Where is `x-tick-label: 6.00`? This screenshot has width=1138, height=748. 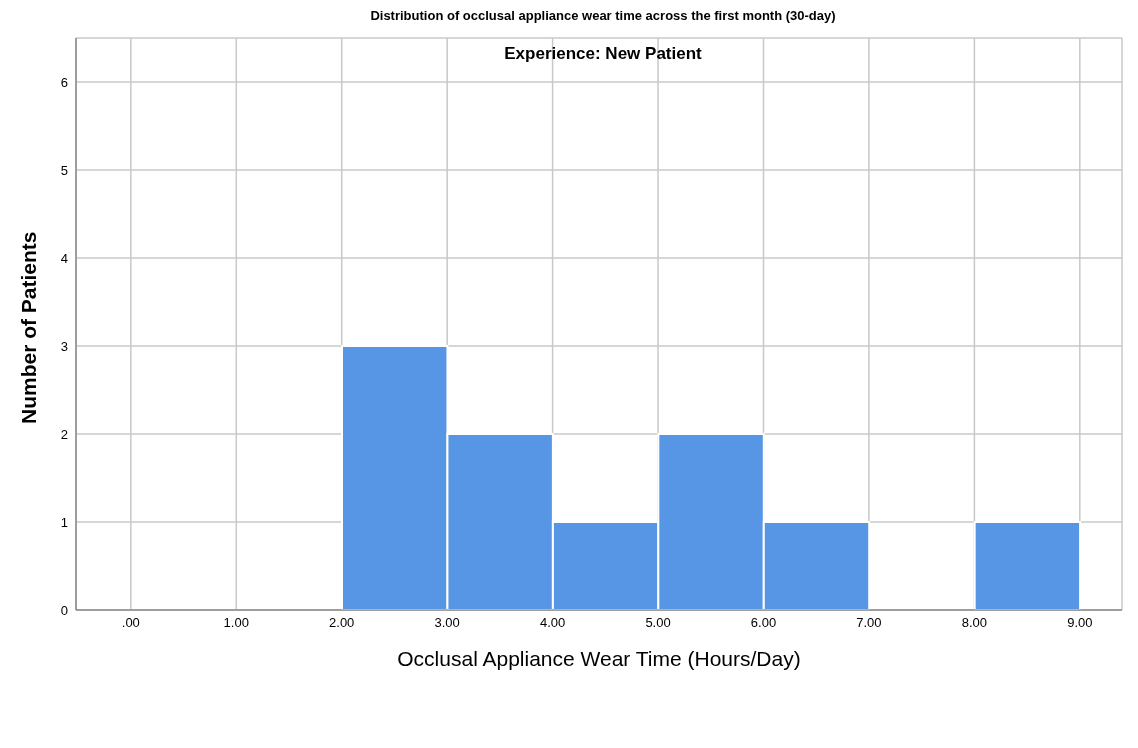
x-tick-label: 6.00 is located at coordinates (763, 623).